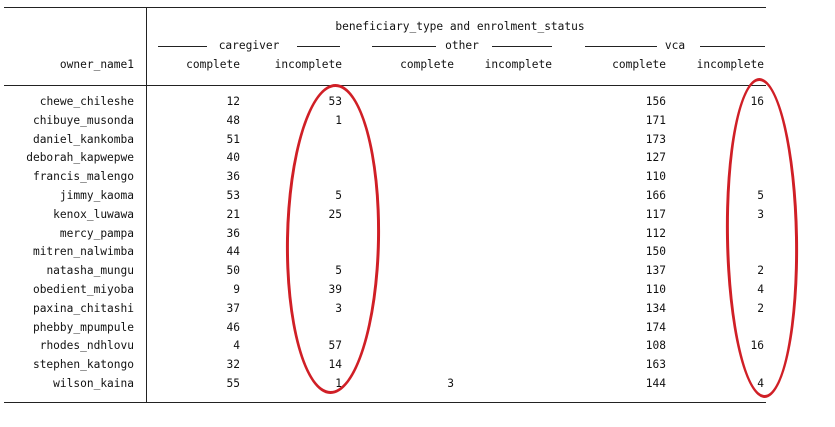  Describe the element at coordinates (233, 327) in the screenshot. I see `cell-caregiver-complete: 46` at that location.